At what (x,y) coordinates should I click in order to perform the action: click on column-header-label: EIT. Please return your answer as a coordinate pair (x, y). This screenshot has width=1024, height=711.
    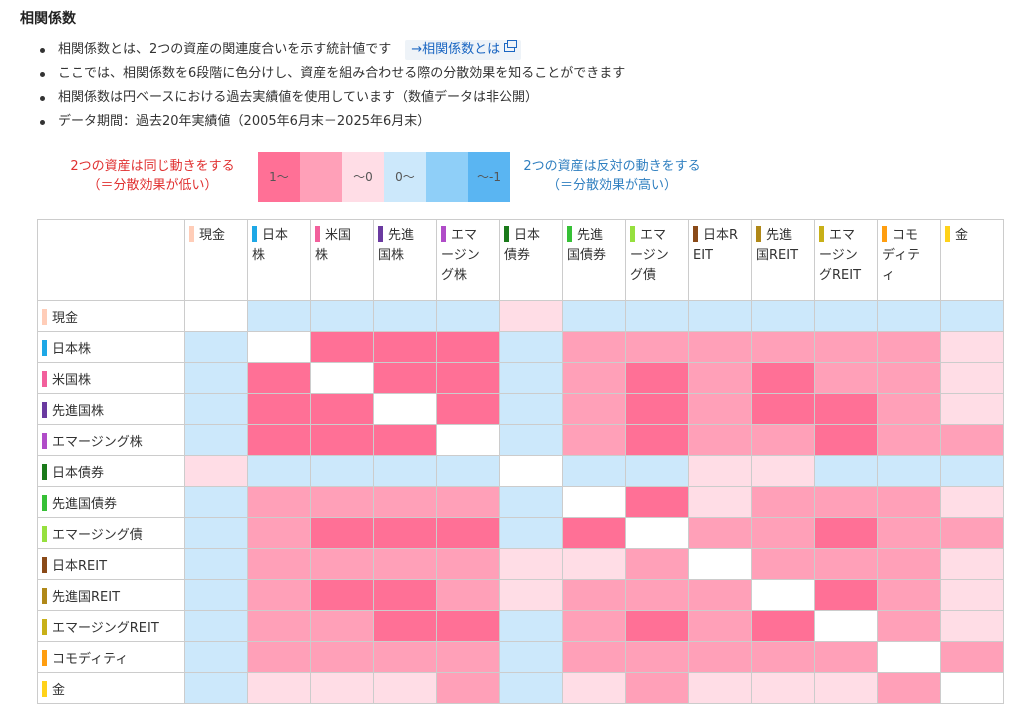
    Looking at the image, I should click on (703, 255).